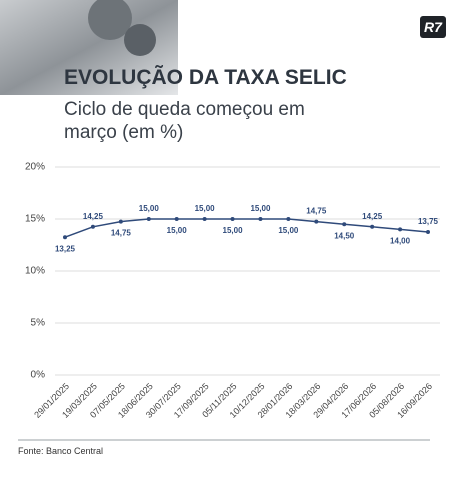  Describe the element at coordinates (344, 235) in the screenshot. I see `data-label: 14,50` at that location.